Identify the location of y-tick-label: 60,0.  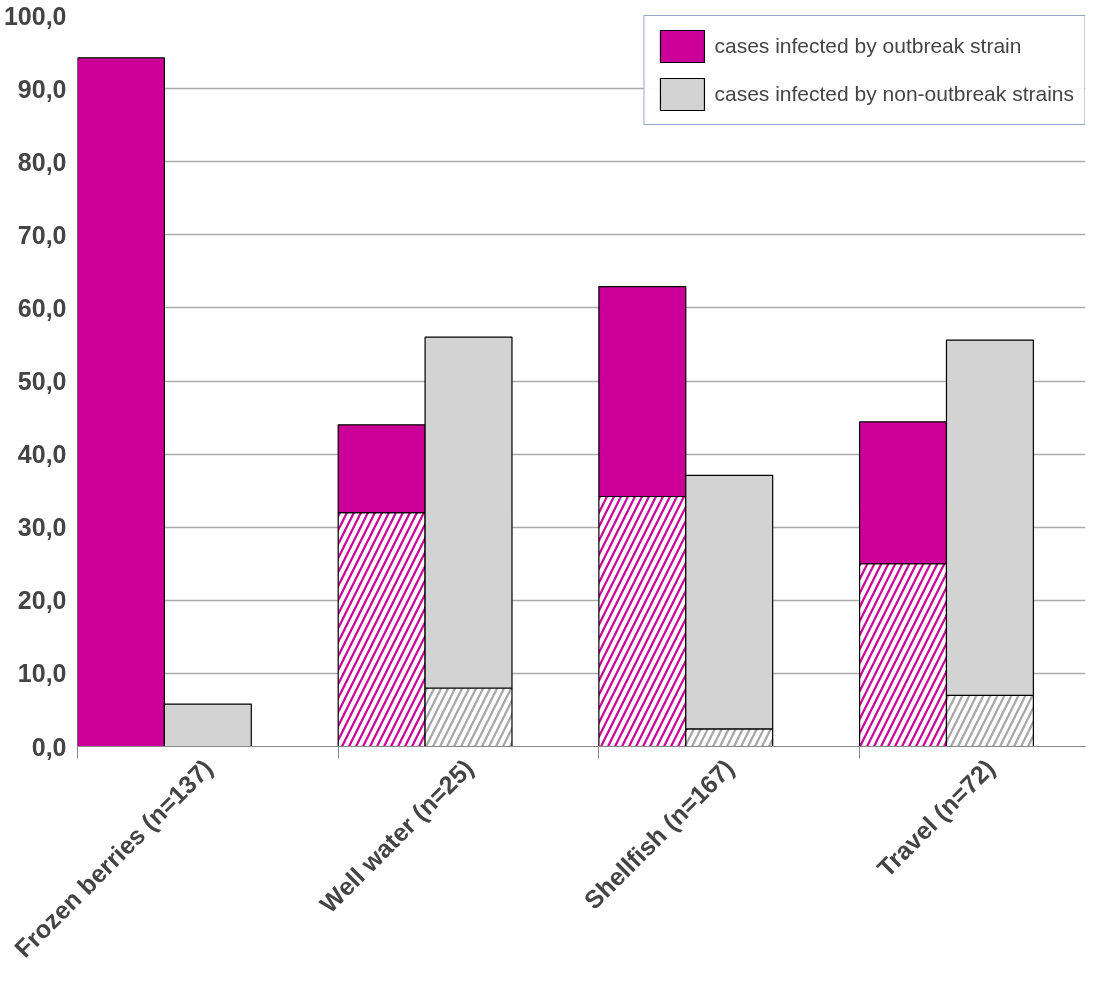
(42, 307).